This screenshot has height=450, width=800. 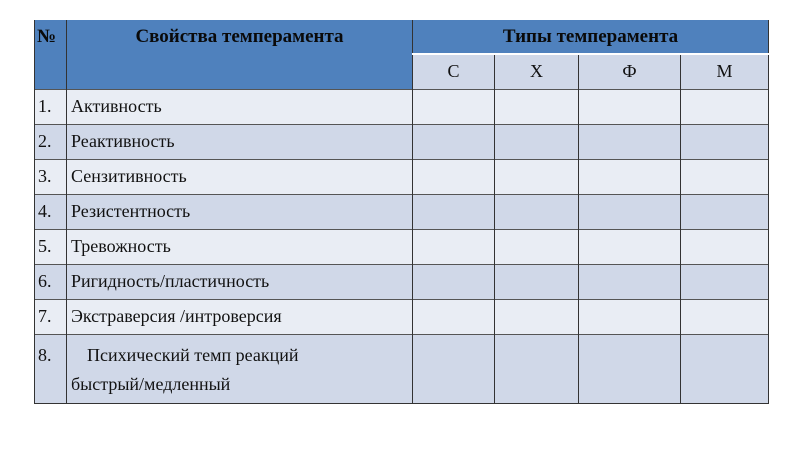 I want to click on table-row: 4. Резистентность, so click(x=402, y=211).